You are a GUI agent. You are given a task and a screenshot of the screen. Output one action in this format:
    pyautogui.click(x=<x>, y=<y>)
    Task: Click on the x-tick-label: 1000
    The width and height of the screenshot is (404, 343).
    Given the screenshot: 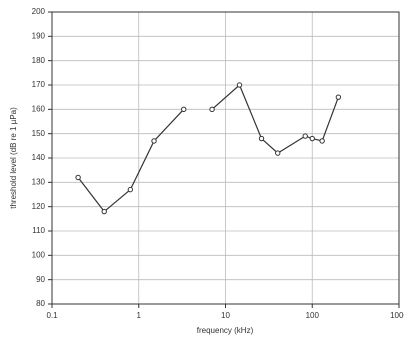 What is the action you would take?
    pyautogui.click(x=397, y=315)
    